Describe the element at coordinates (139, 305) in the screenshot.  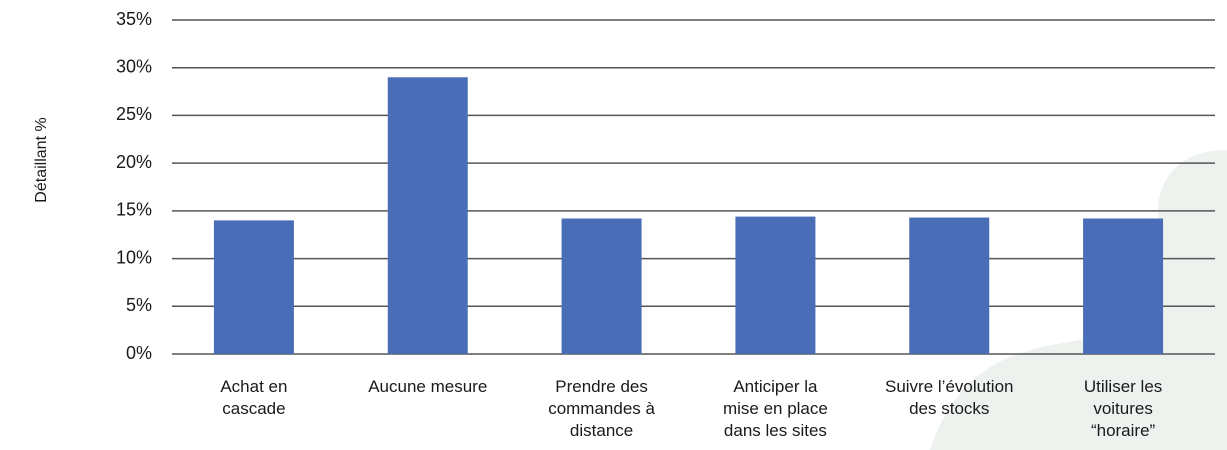
I see `y-tick-label: 5%` at that location.